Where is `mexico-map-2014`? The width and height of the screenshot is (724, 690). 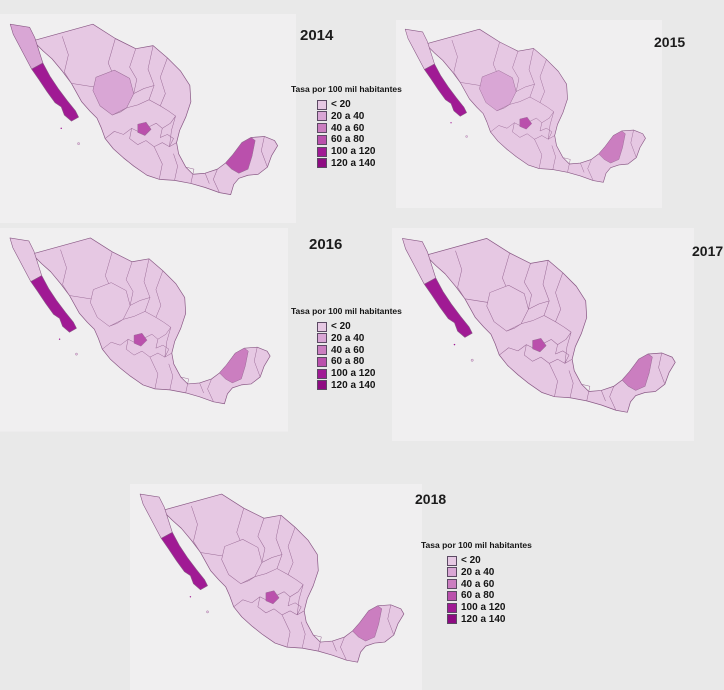
mexico-map-2014 is located at coordinates (148, 119).